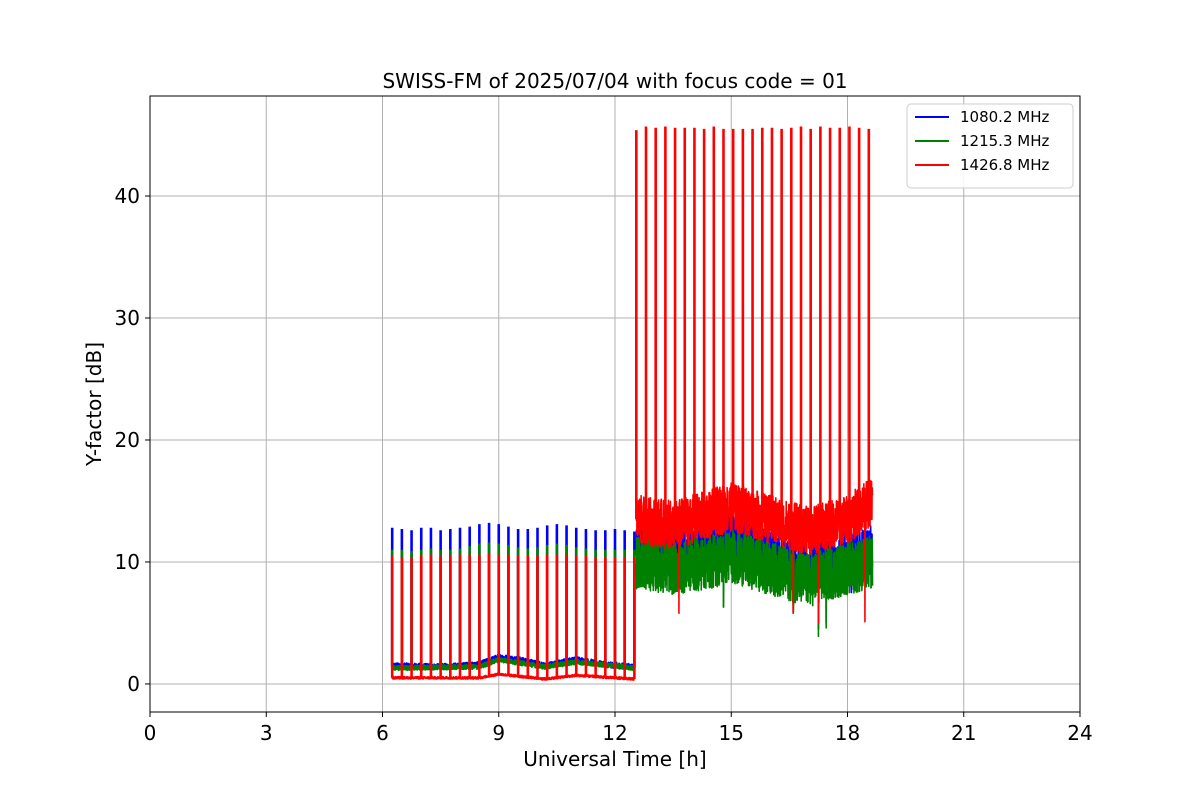  What do you see at coordinates (382, 733) in the screenshot?
I see `x-tick-label: 6` at bounding box center [382, 733].